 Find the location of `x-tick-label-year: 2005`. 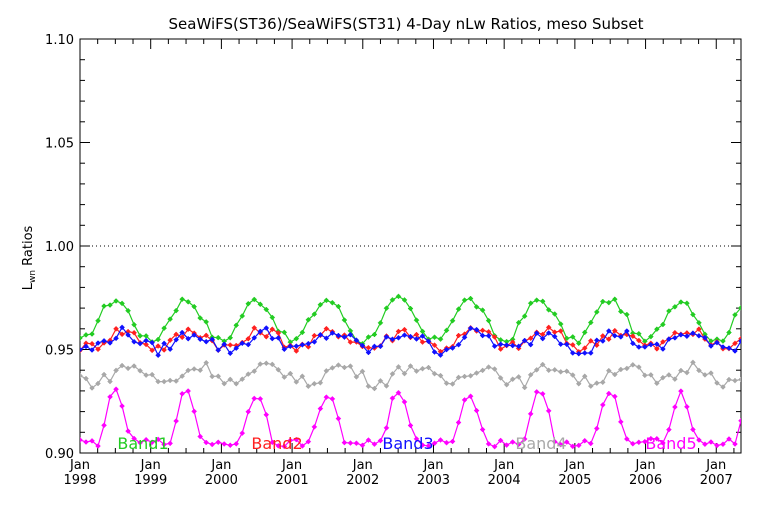

x-tick-label-year: 2005 is located at coordinates (574, 480).